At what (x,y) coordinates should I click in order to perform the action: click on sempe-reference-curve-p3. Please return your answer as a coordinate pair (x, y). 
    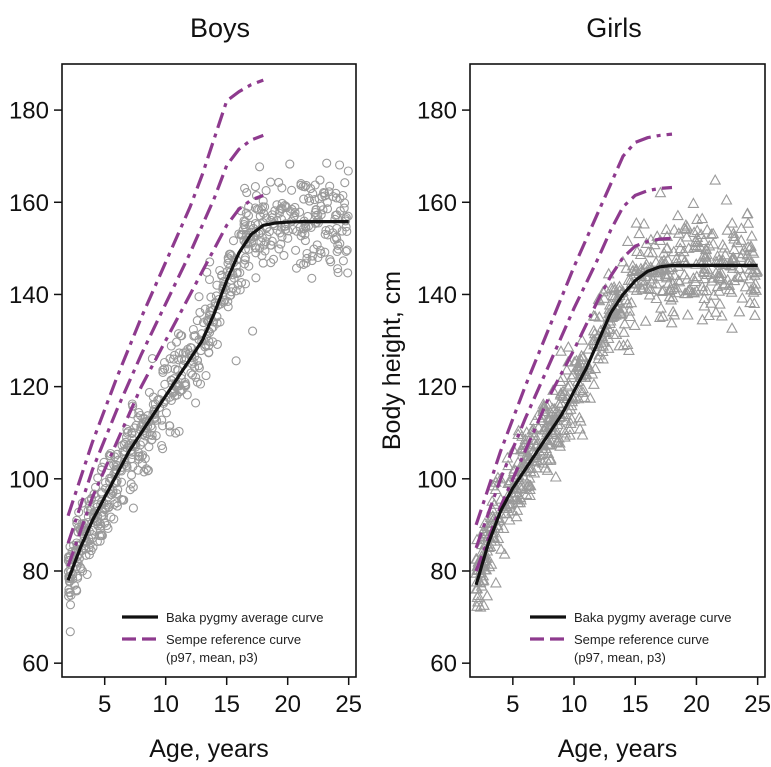
    Looking at the image, I should click on (573, 404).